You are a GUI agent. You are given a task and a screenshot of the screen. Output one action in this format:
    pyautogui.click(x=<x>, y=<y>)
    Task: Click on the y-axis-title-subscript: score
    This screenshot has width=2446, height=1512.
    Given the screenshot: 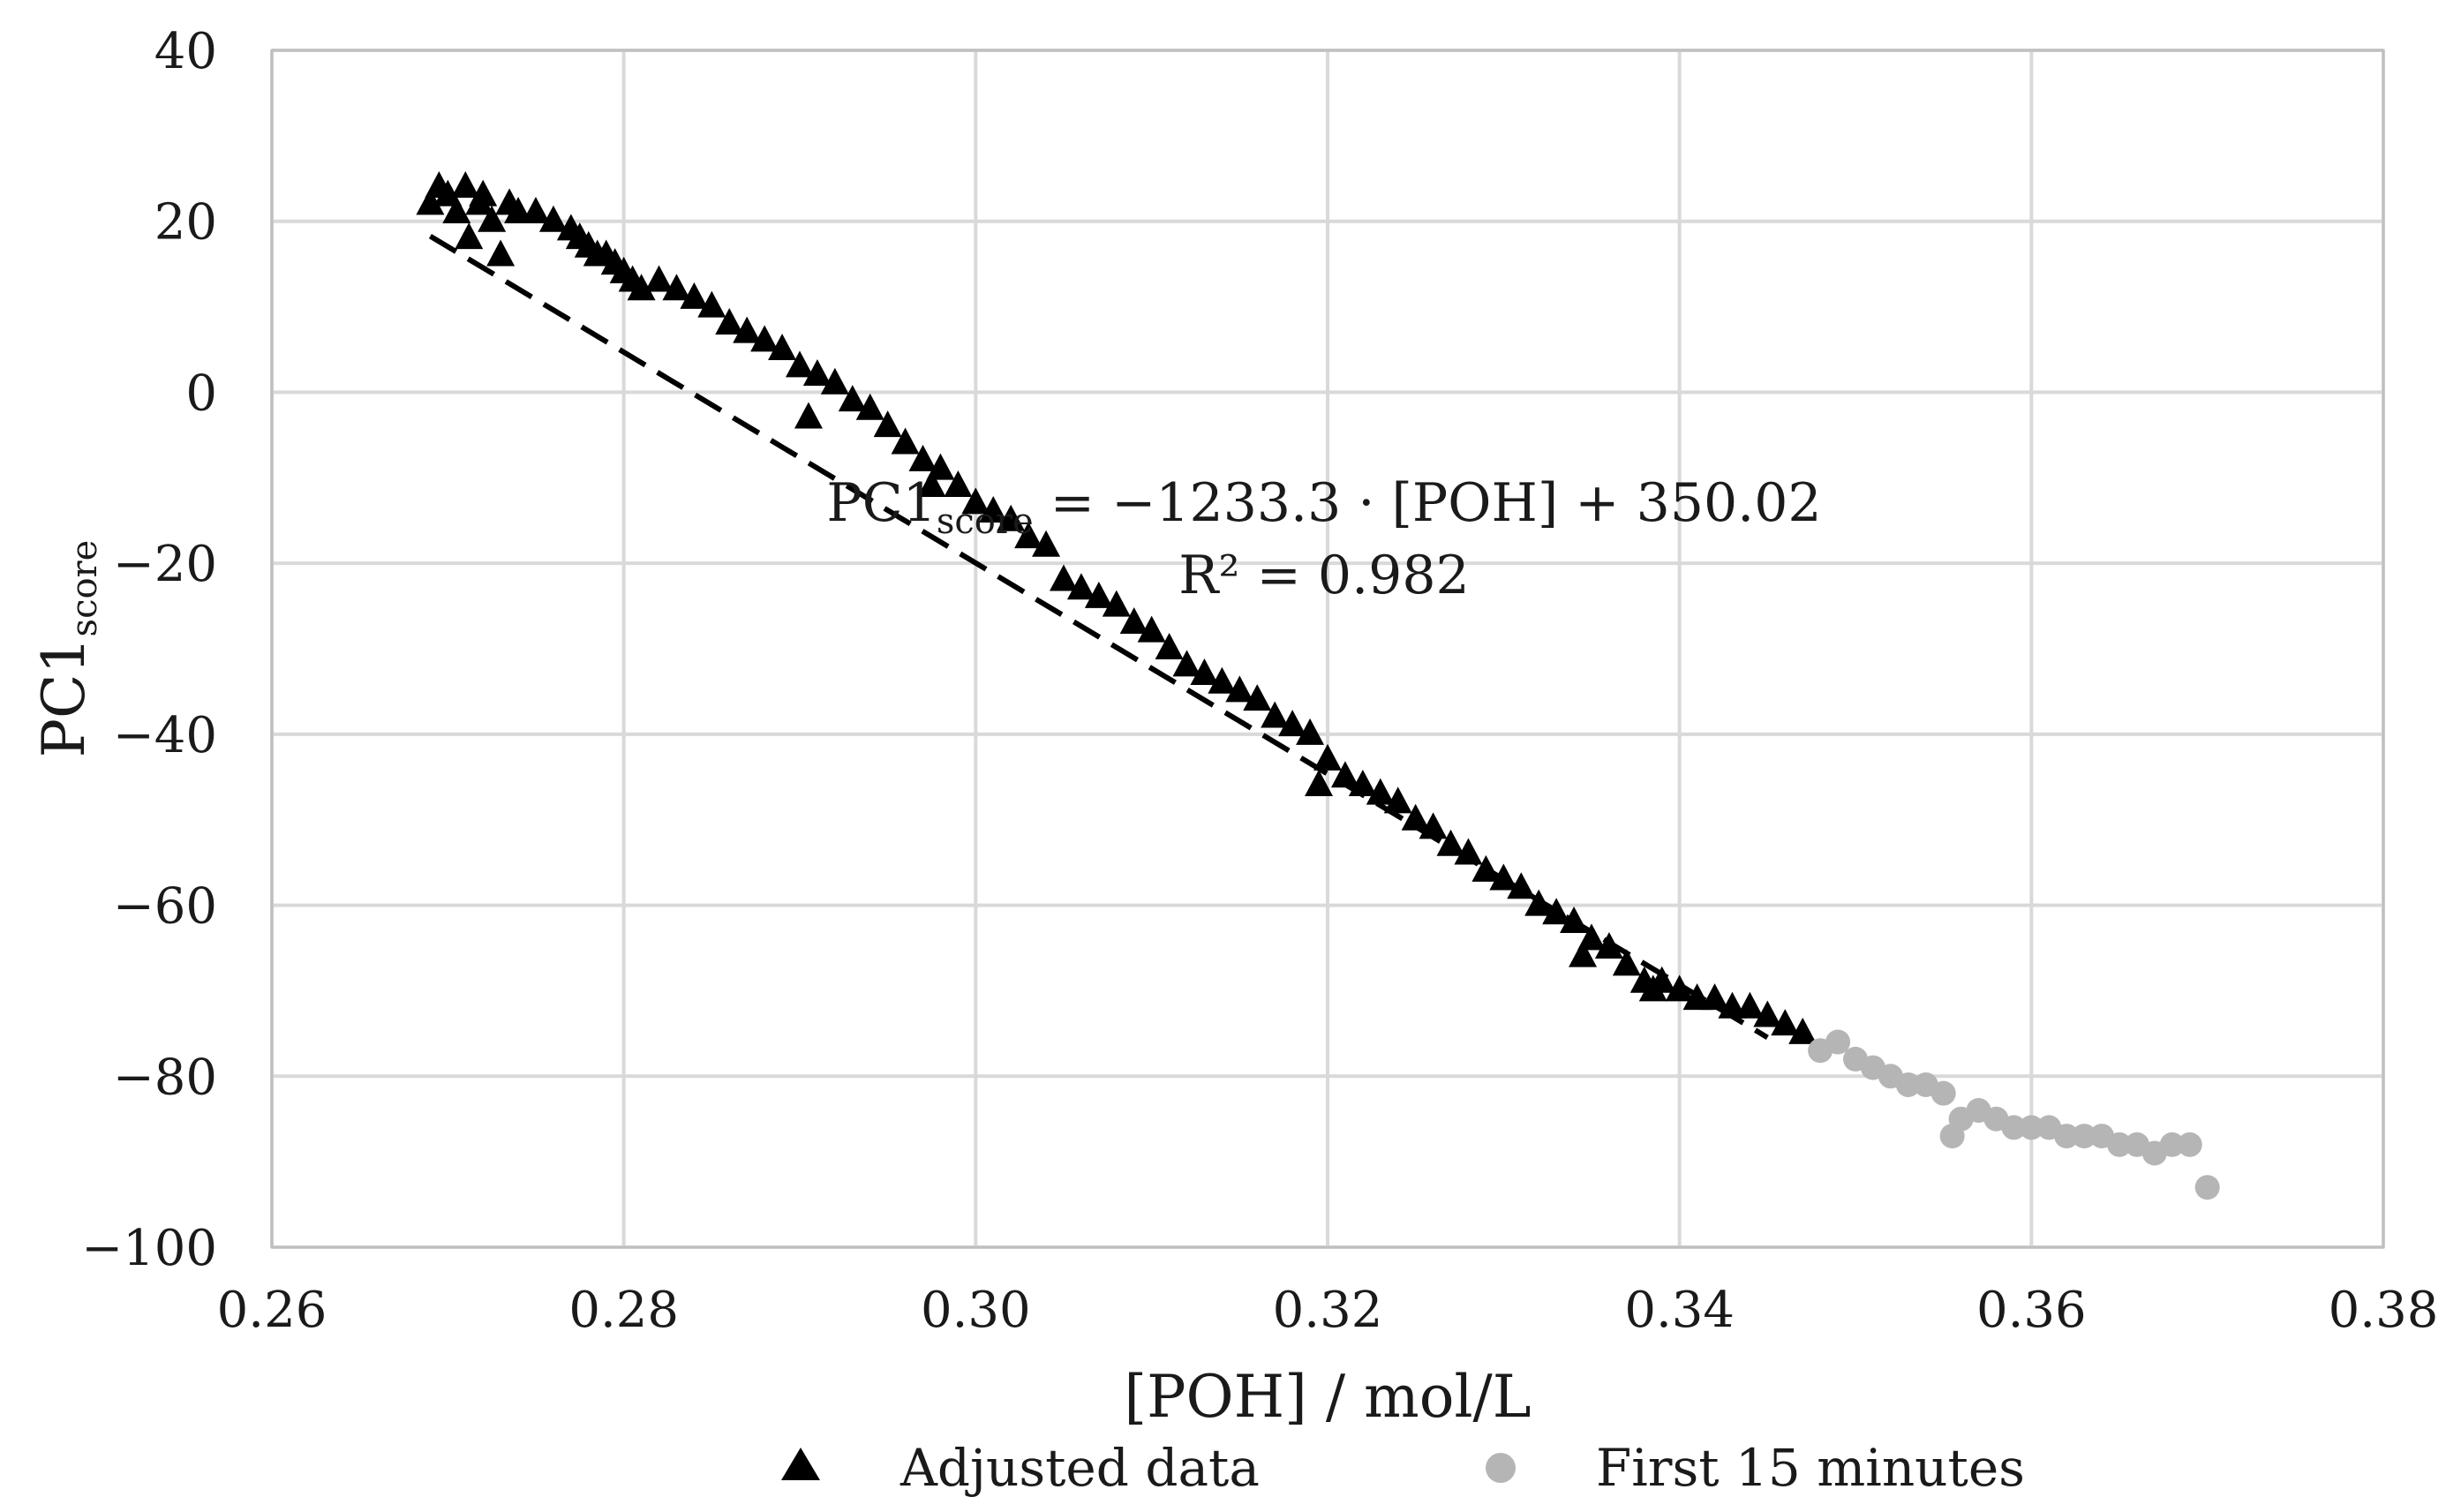 What is the action you would take?
    pyautogui.click(x=84, y=588)
    